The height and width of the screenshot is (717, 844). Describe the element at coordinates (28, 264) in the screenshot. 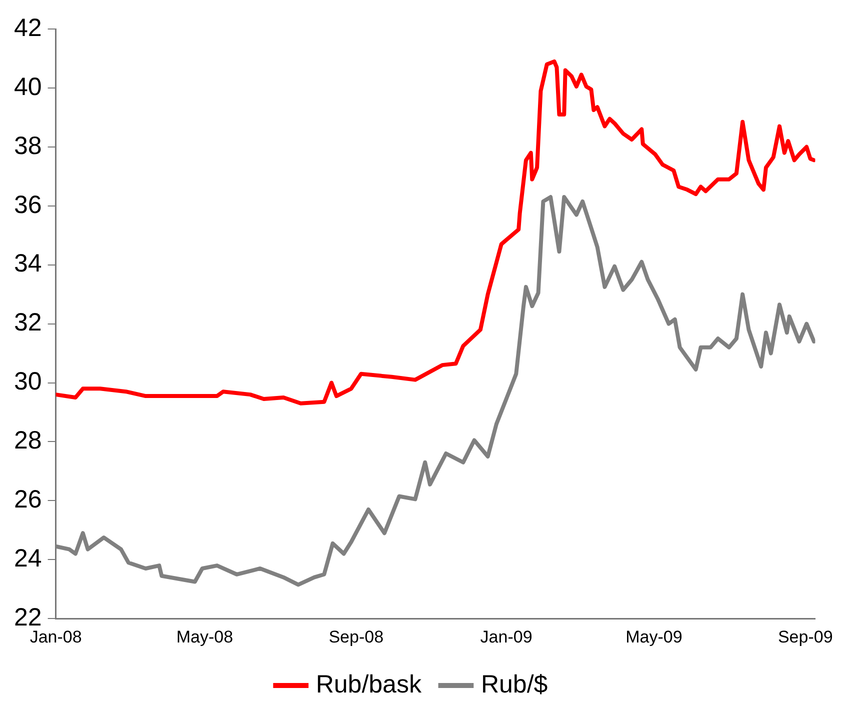

I see `y-tick-label: 34` at that location.